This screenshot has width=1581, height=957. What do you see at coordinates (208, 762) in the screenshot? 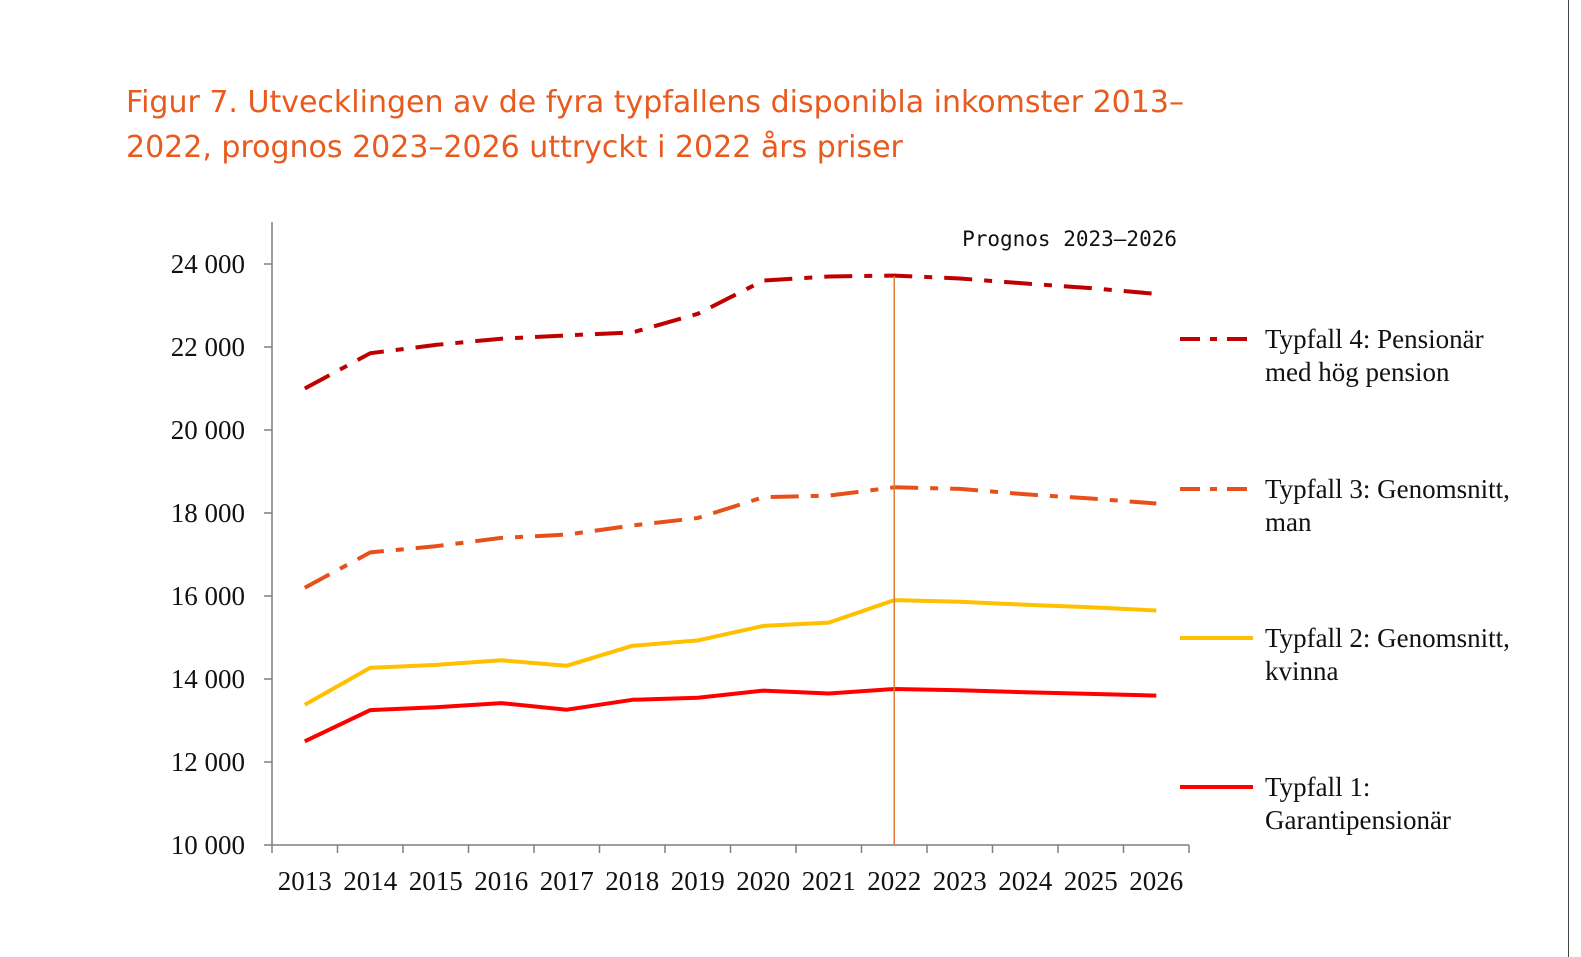
I see `y-tick-label: 12 000` at bounding box center [208, 762].